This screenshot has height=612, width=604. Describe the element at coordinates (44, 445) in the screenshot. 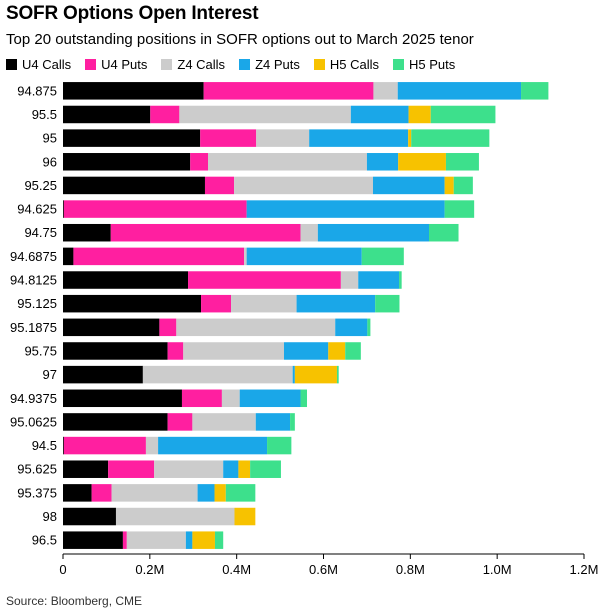

I see `category-label: 94.5` at that location.